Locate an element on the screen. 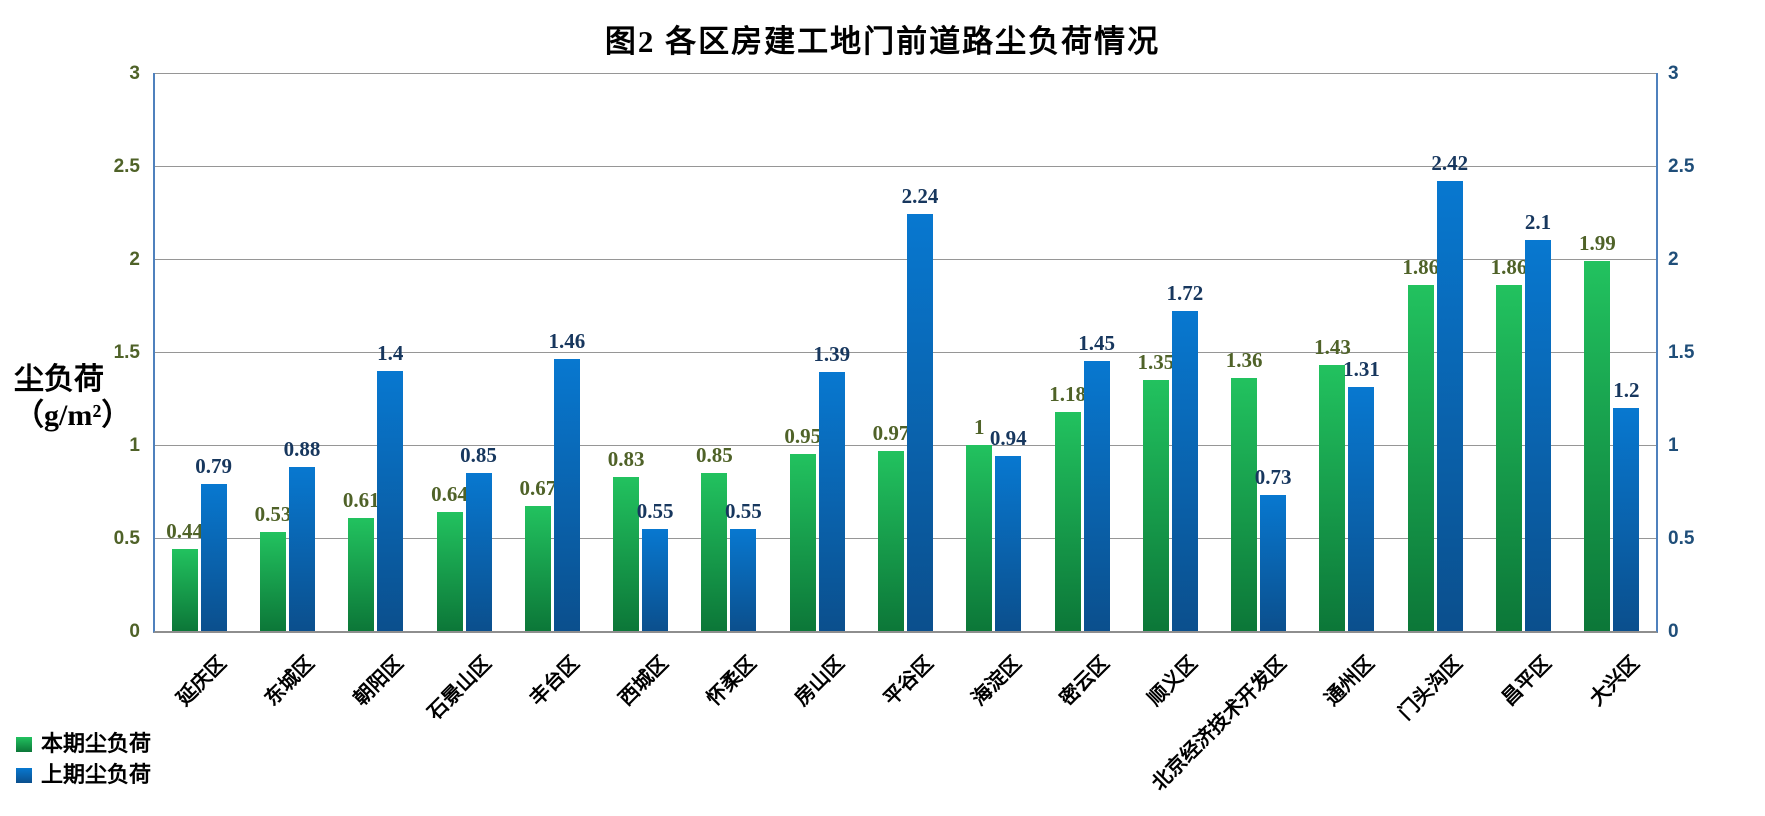  bar-value-label: 0.79 is located at coordinates (214, 466).